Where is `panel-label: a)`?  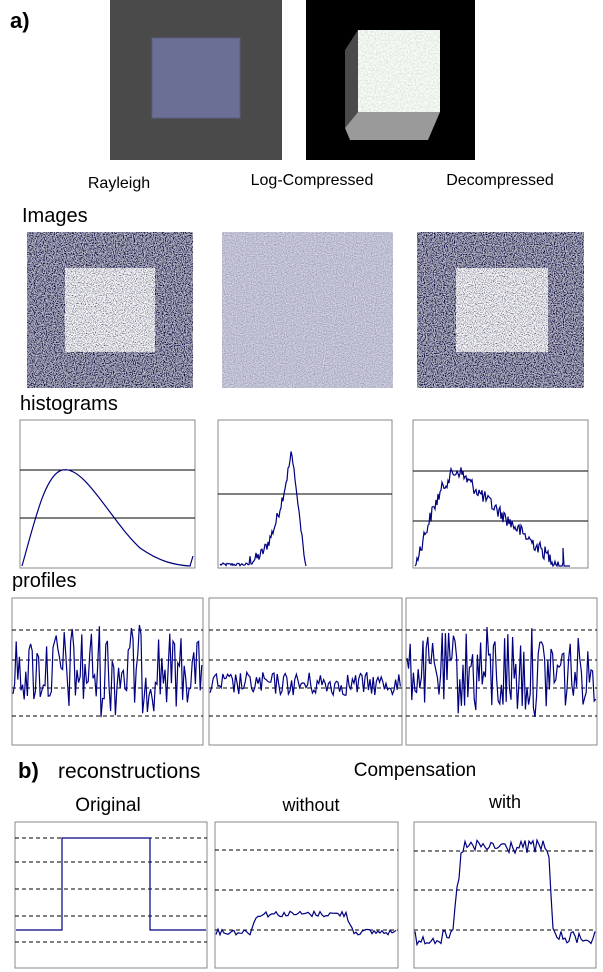 panel-label: a) is located at coordinates (20, 20).